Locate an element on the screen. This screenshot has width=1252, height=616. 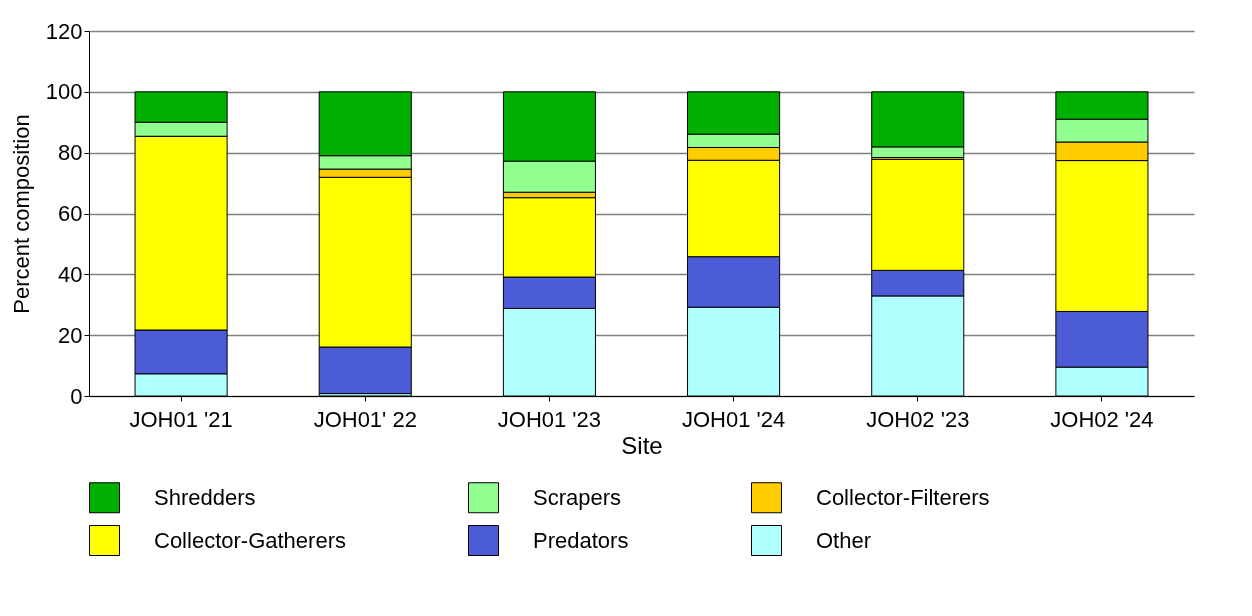
legend-label: Other is located at coordinates (844, 540).